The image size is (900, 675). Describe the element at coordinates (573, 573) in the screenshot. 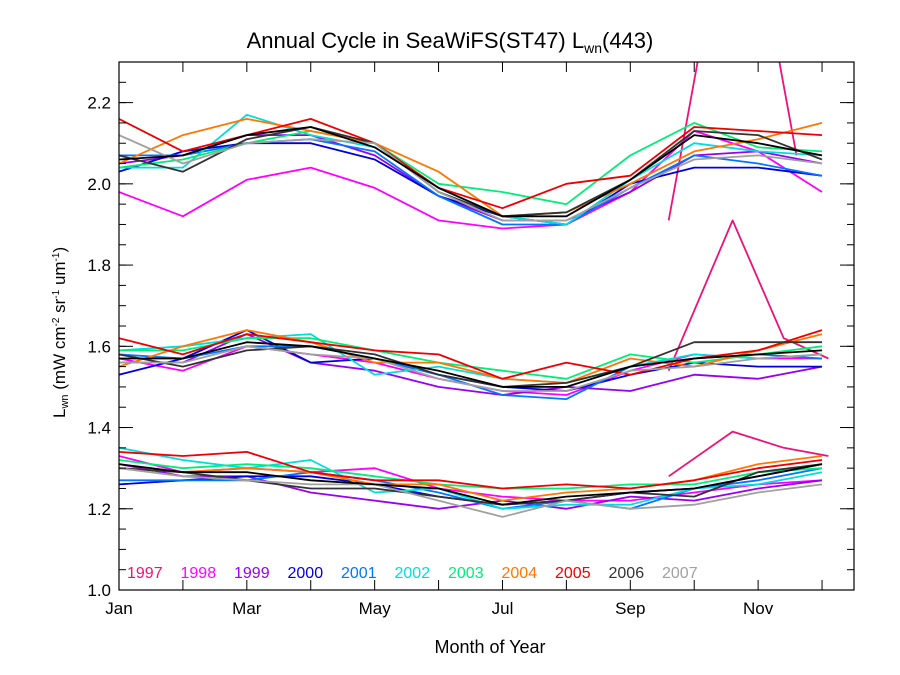

I see `legend-item-2005: 2005` at that location.